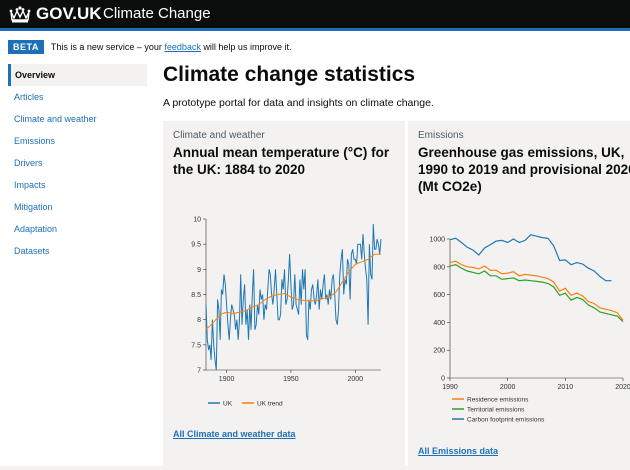 This screenshot has width=630, height=470. Describe the element at coordinates (20, 14) in the screenshot. I see `crown-icon` at that location.